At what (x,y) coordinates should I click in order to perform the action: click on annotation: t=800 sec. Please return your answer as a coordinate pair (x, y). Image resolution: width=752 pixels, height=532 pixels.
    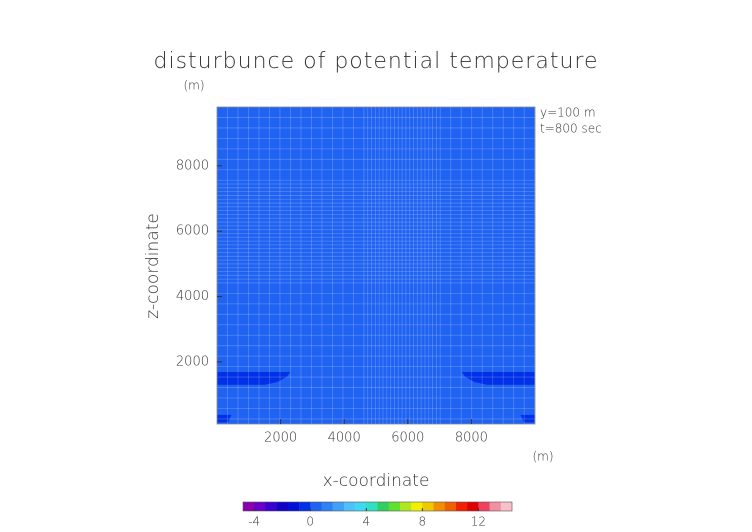
    Looking at the image, I should click on (571, 129).